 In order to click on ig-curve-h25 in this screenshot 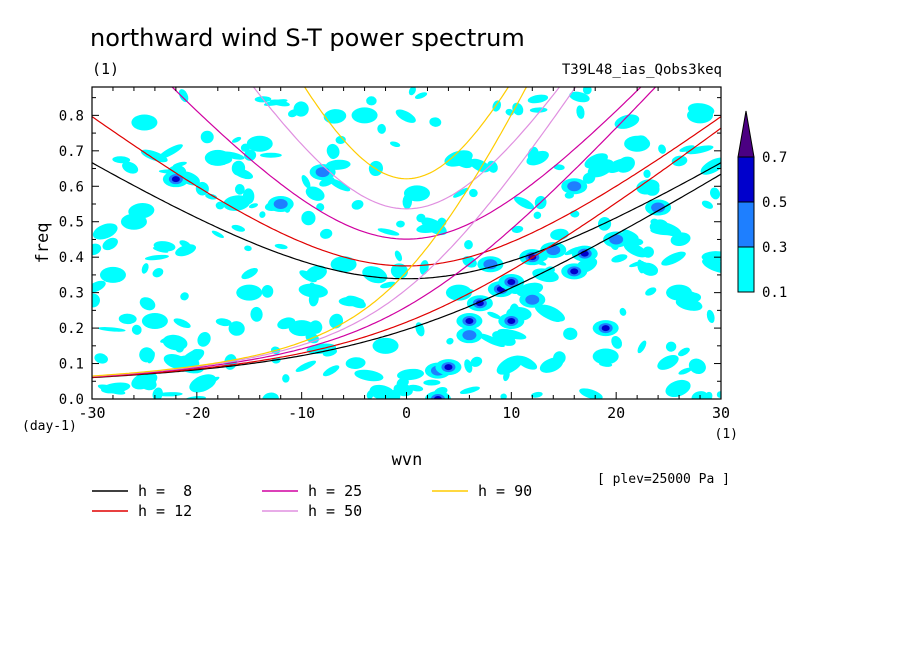, I will do `click(406, 163)`.